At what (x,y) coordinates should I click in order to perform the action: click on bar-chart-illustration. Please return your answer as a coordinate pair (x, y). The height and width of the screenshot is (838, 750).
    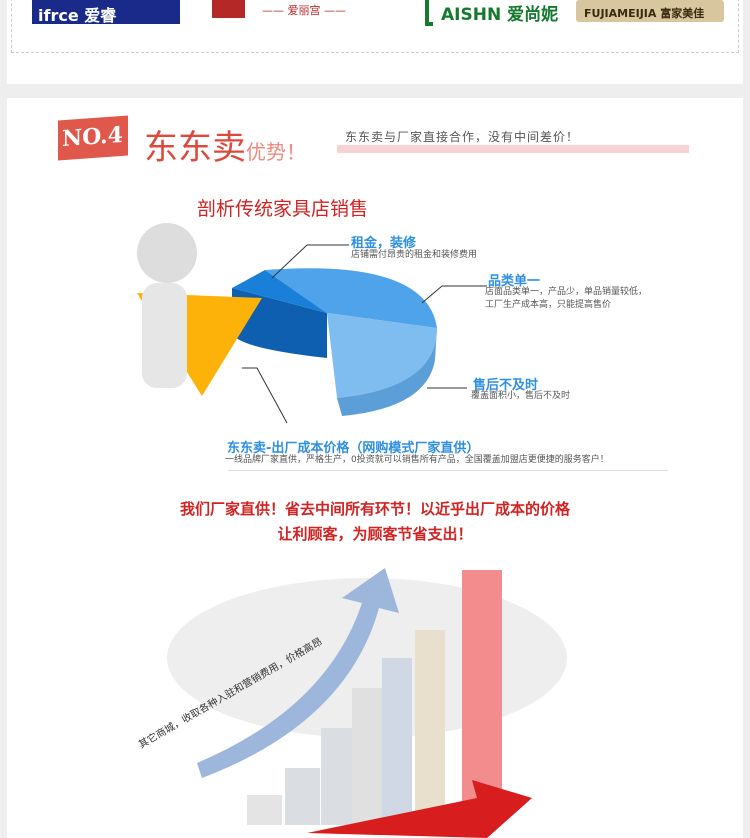
    Looking at the image, I should click on (374, 697).